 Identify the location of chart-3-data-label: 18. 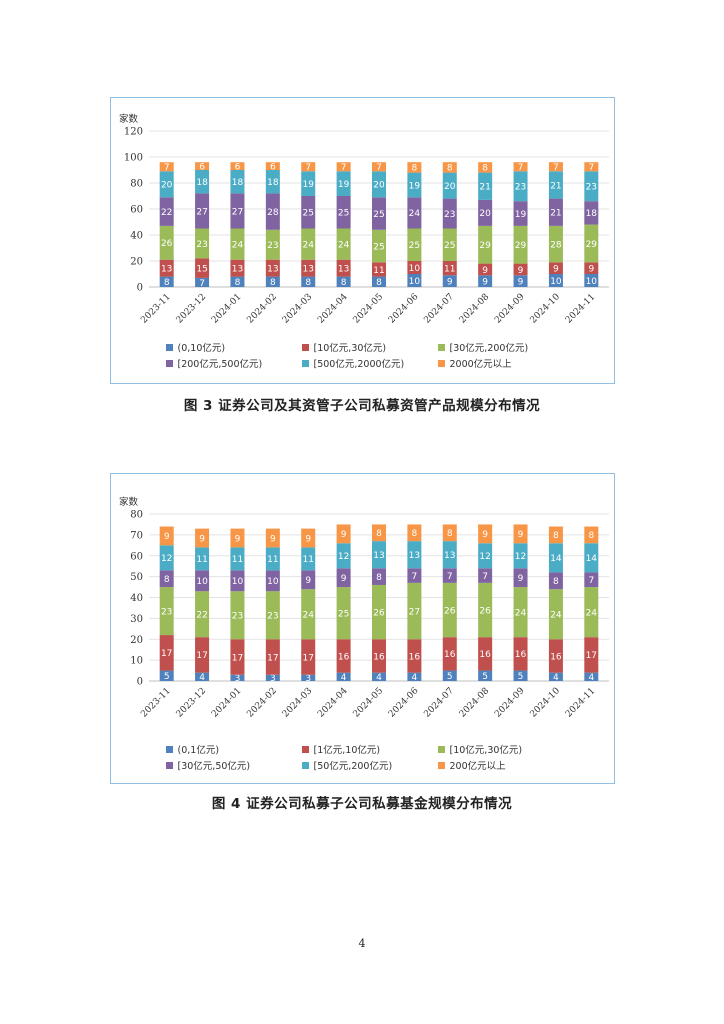
(273, 183).